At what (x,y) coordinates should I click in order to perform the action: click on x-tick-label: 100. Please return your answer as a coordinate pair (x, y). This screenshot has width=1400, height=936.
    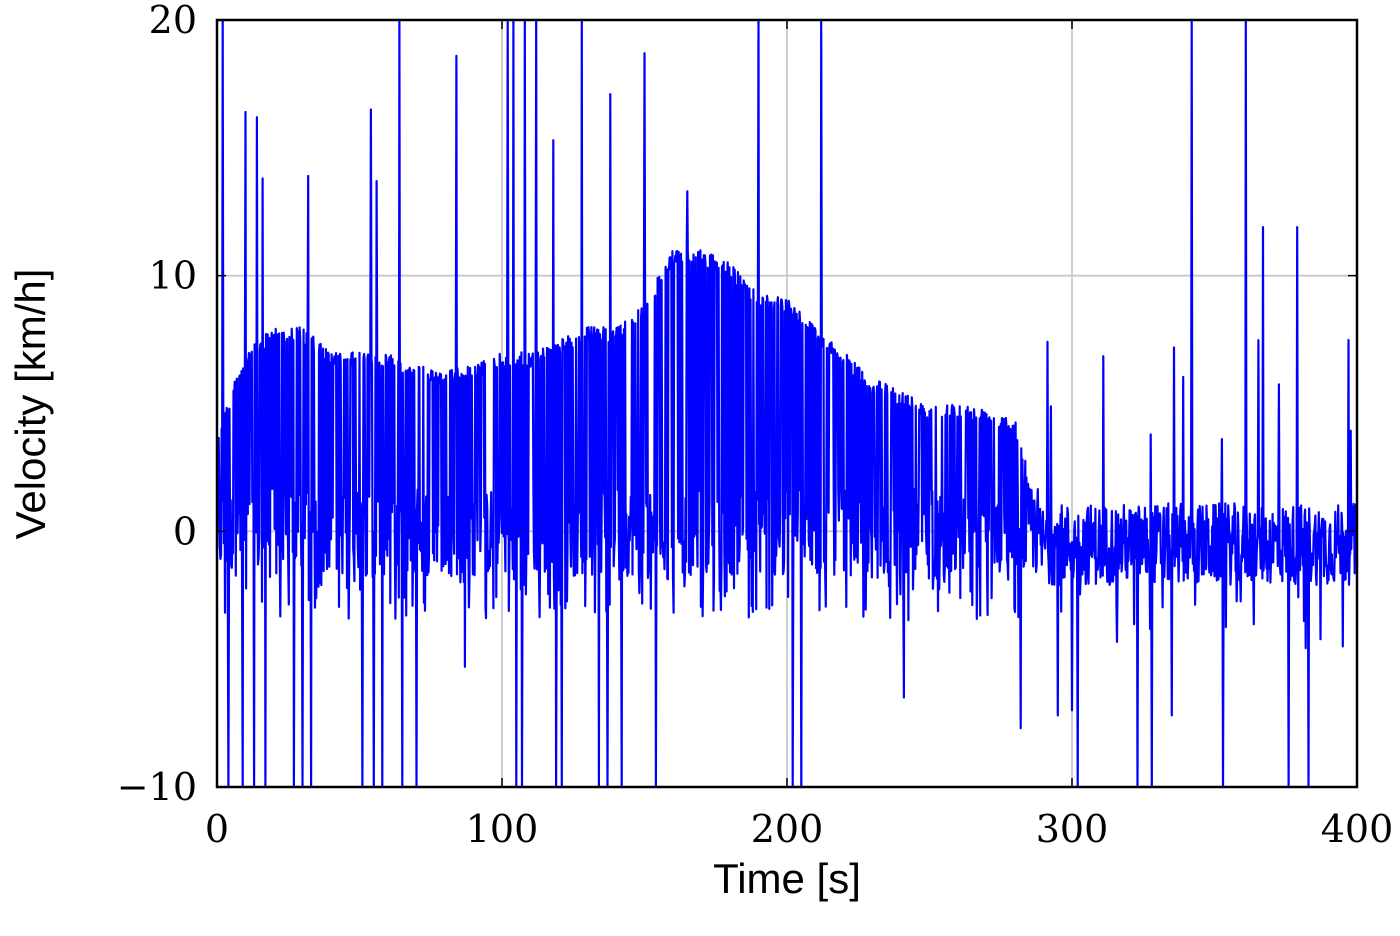
    Looking at the image, I should click on (502, 829).